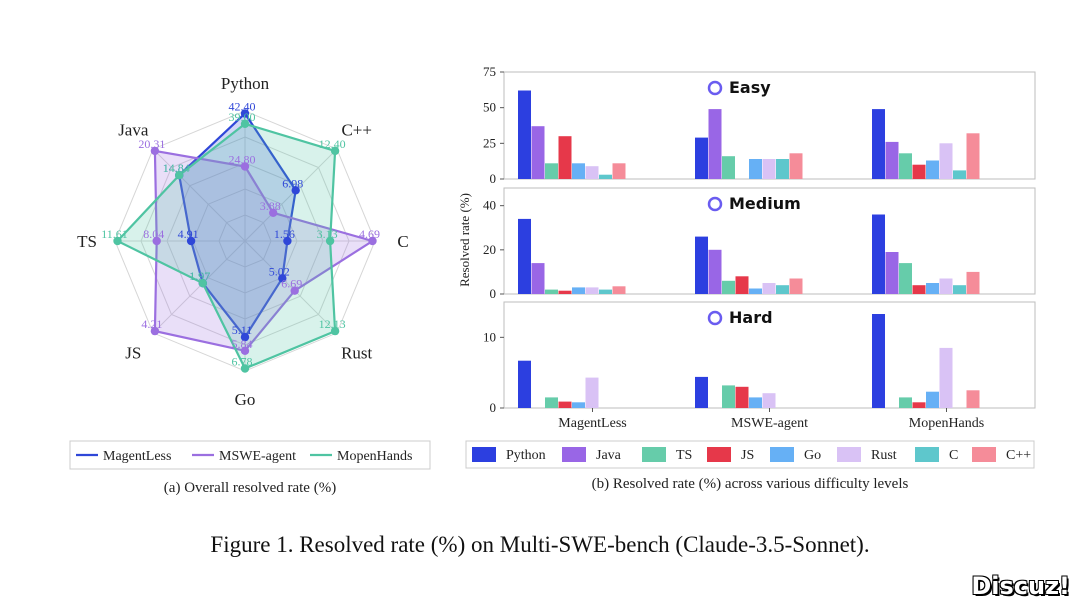  I want to click on radar-legend: MagentLess MSWE-agent MopenHands, so click(250, 455).